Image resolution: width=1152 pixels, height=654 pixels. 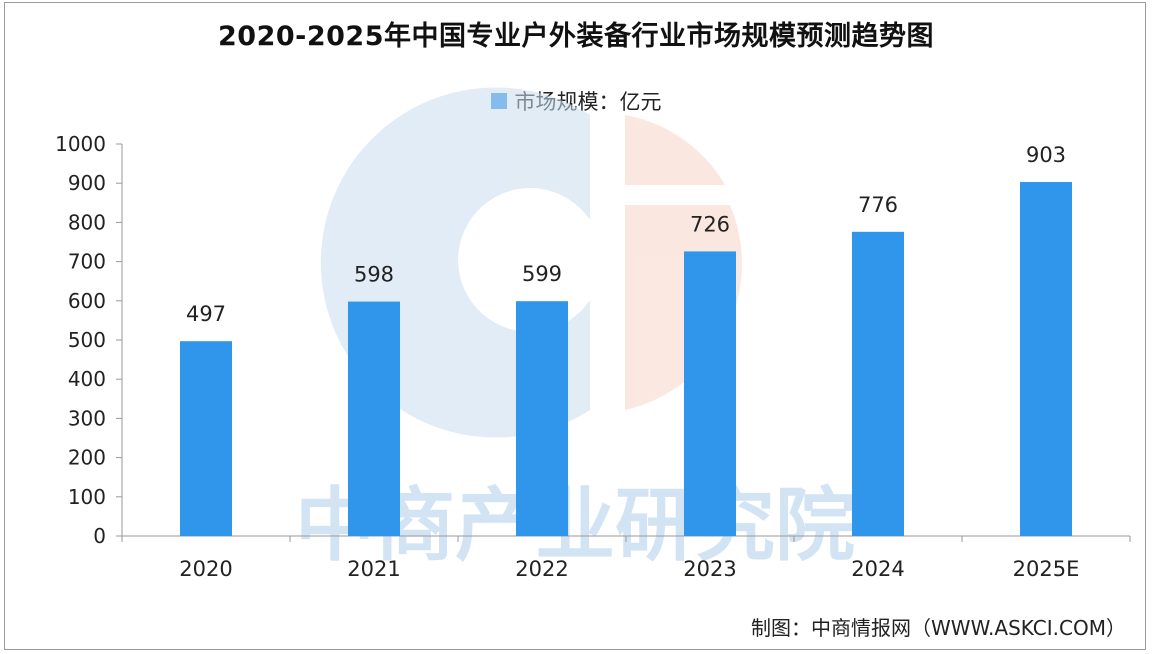 I want to click on data-label: 903, so click(x=1046, y=155).